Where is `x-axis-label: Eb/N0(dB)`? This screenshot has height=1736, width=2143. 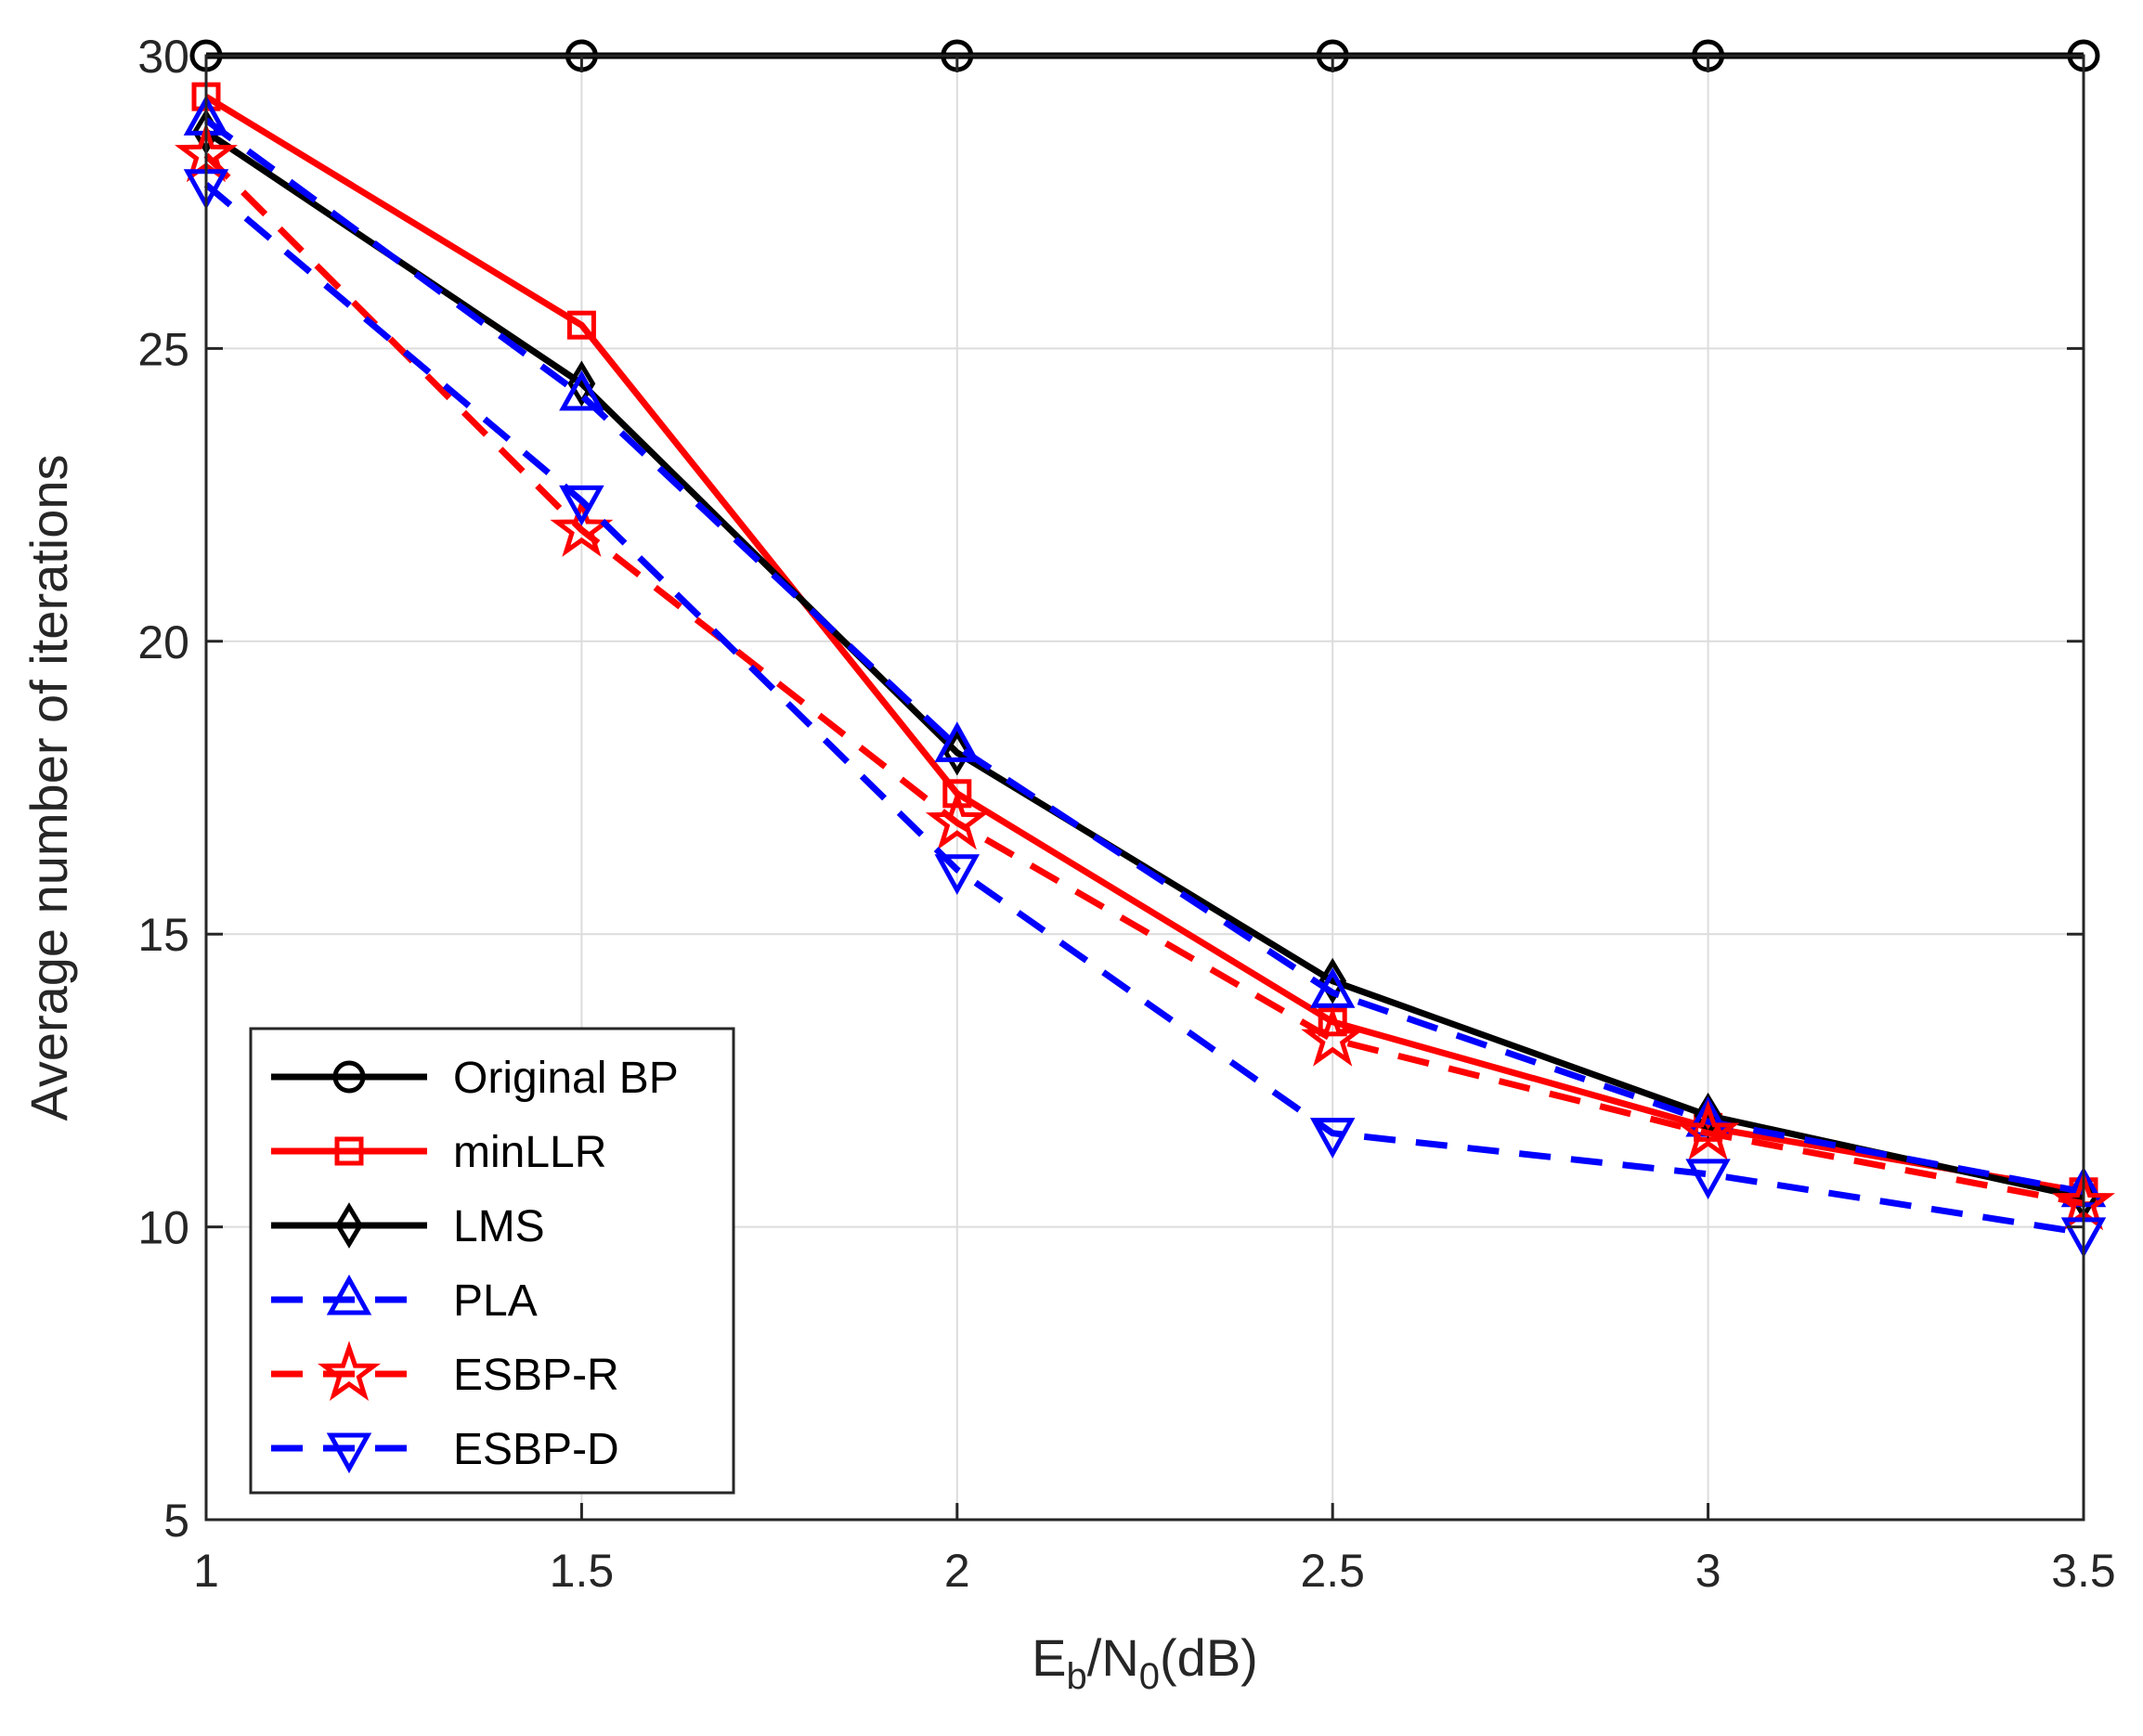 x-axis-label: Eb/N0(dB) is located at coordinates (1145, 1662).